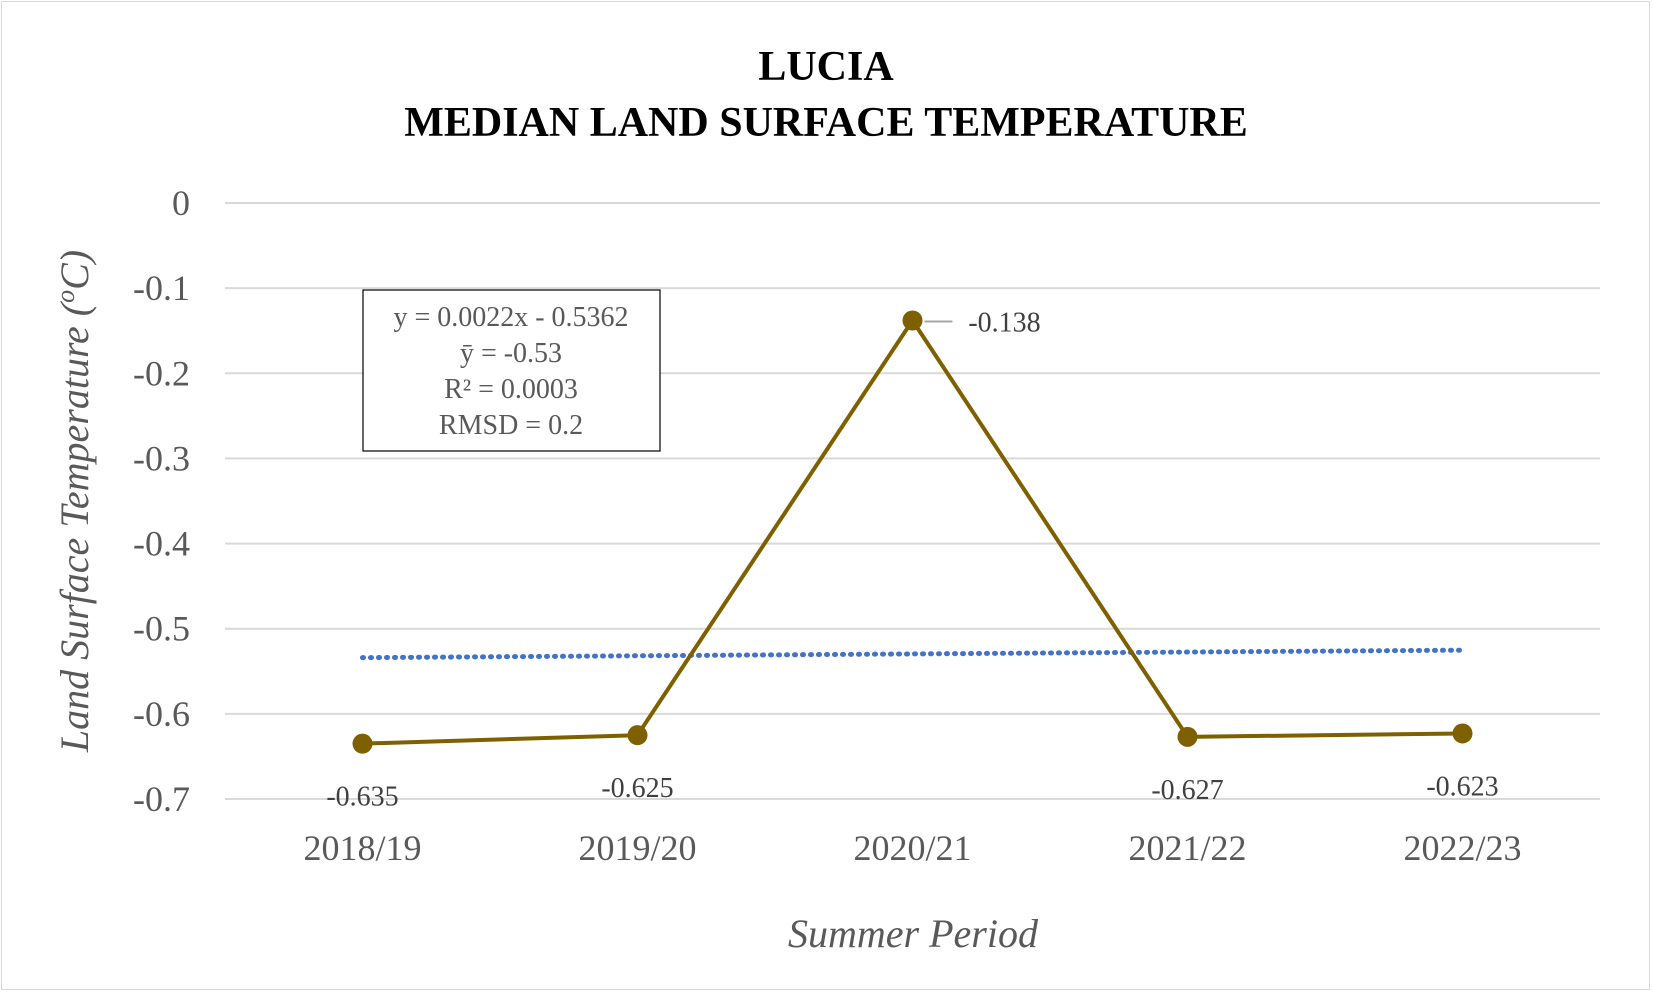  Describe the element at coordinates (362, 797) in the screenshot. I see `data-label: -0.635` at that location.